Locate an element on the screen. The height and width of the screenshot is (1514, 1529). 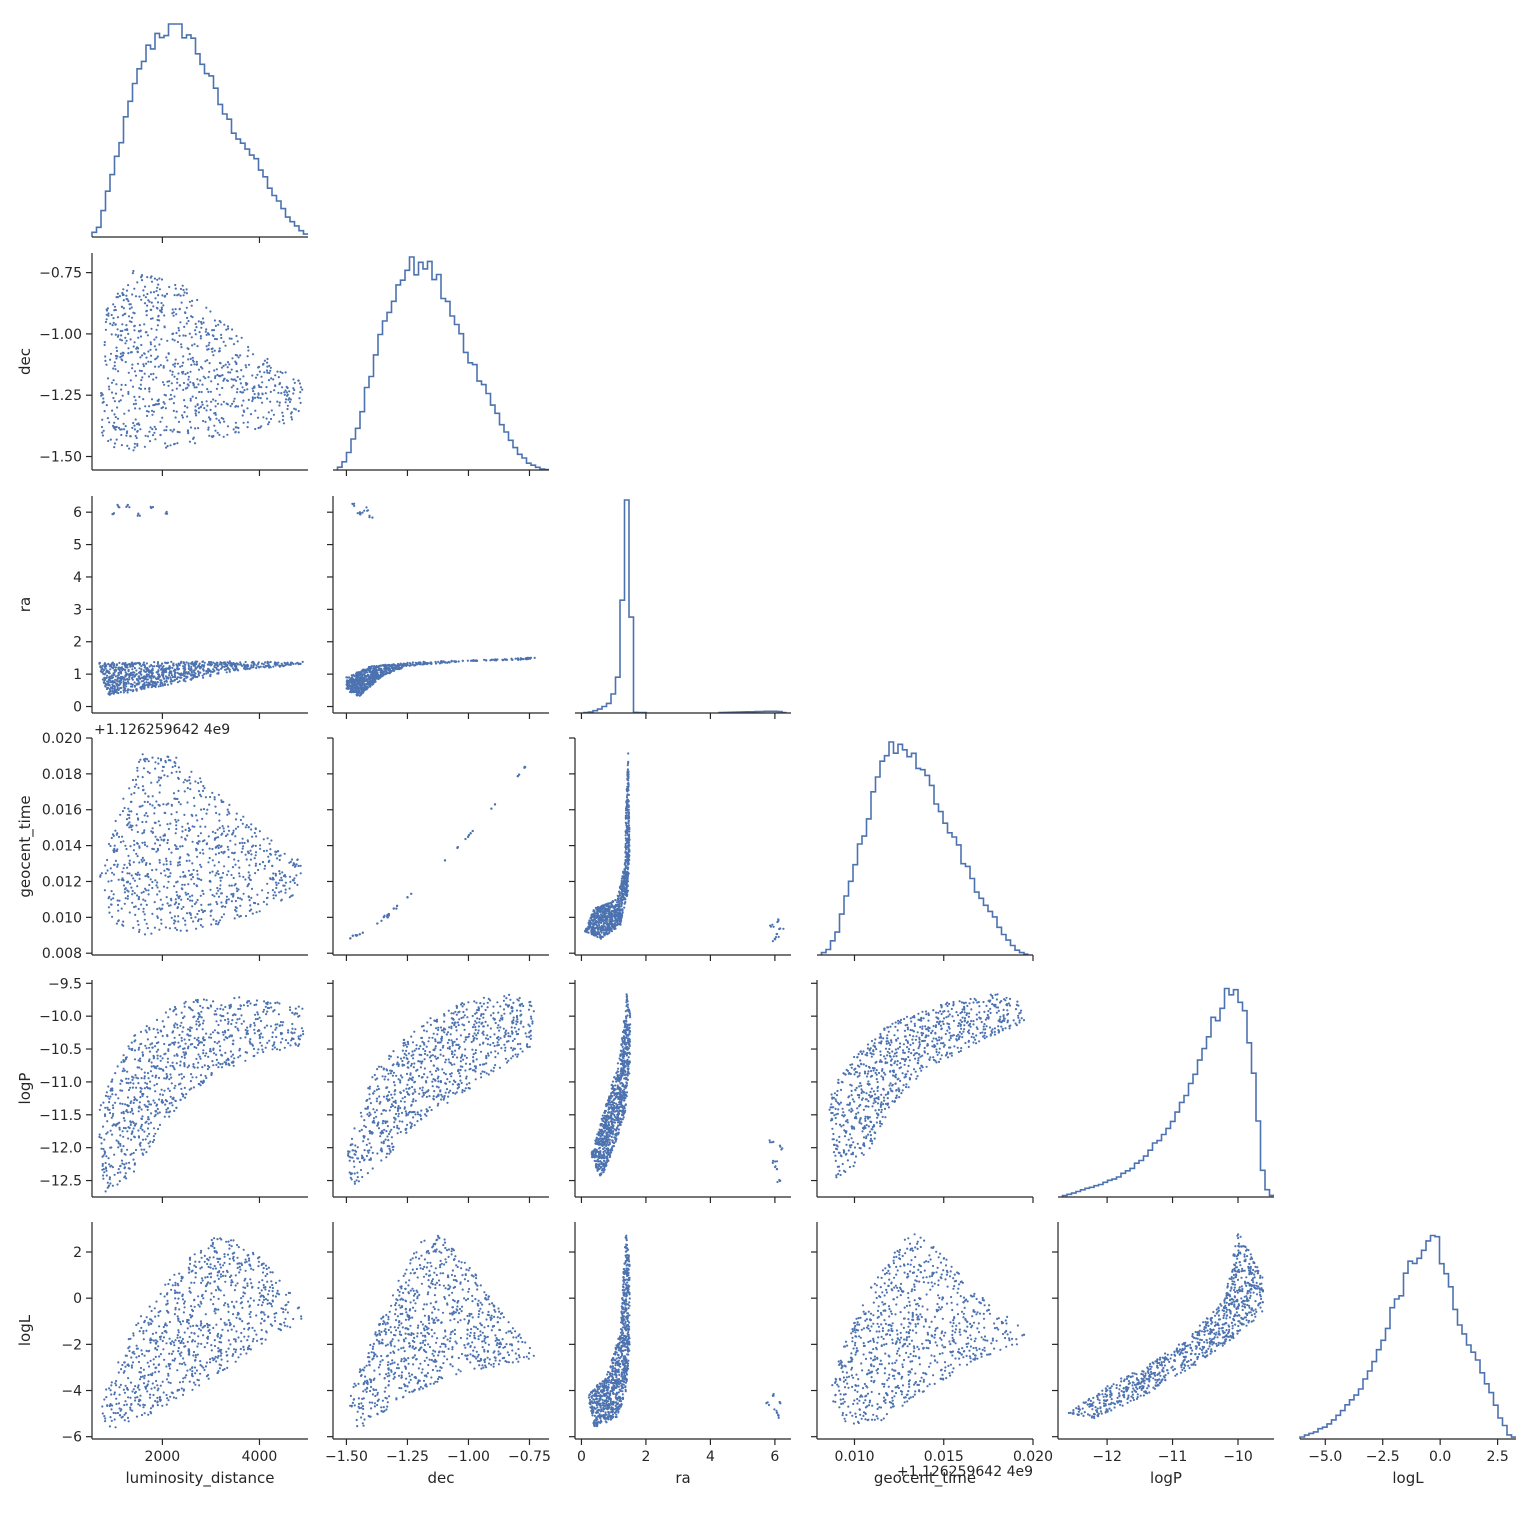
y-tick-label: 0.018 is located at coordinates (62, 775).